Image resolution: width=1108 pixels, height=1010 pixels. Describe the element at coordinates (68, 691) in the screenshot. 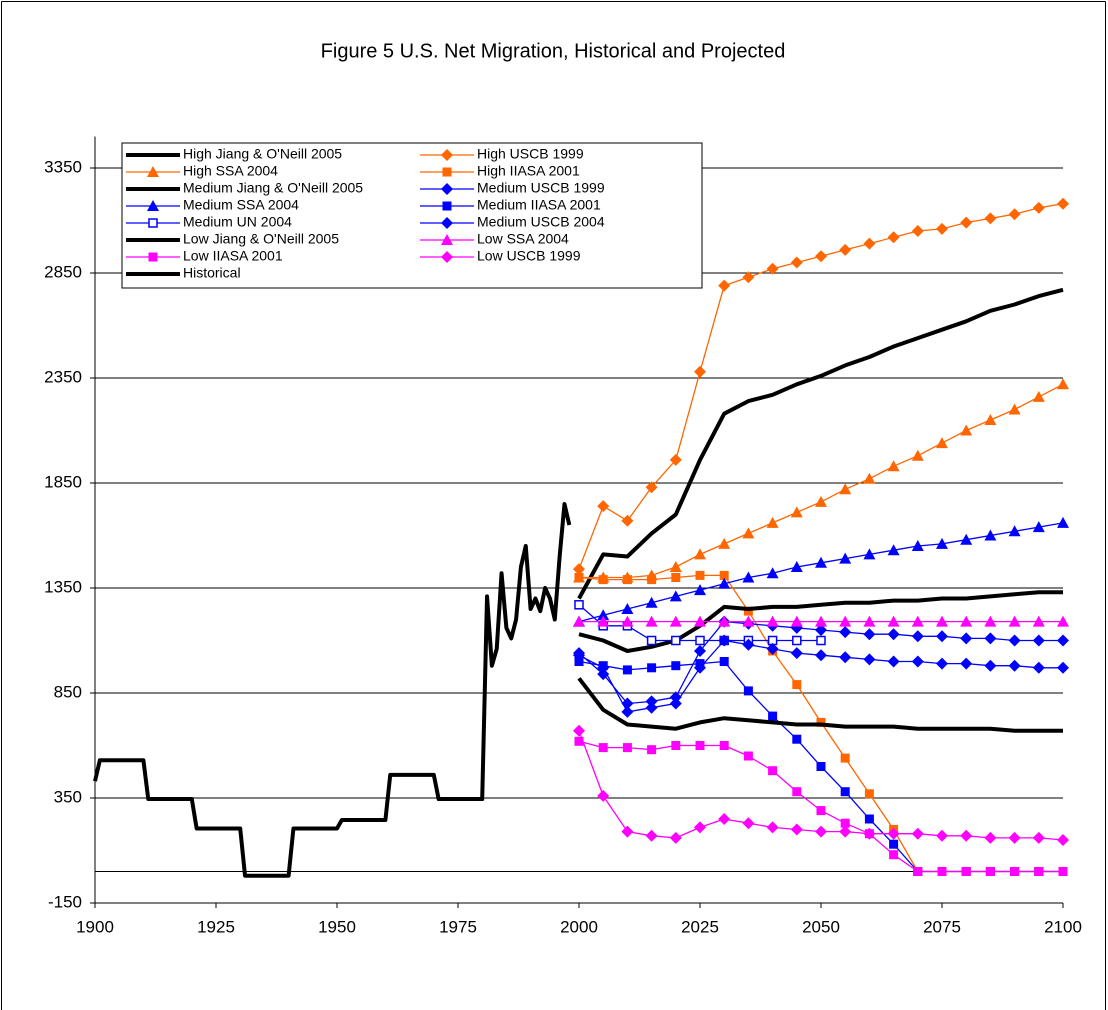

I see `y-tick-label: 850` at that location.